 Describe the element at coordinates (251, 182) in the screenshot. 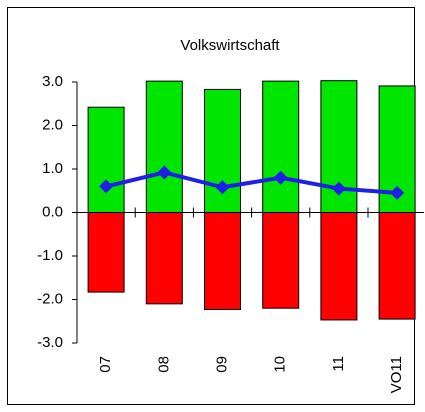

I see `line` at that location.